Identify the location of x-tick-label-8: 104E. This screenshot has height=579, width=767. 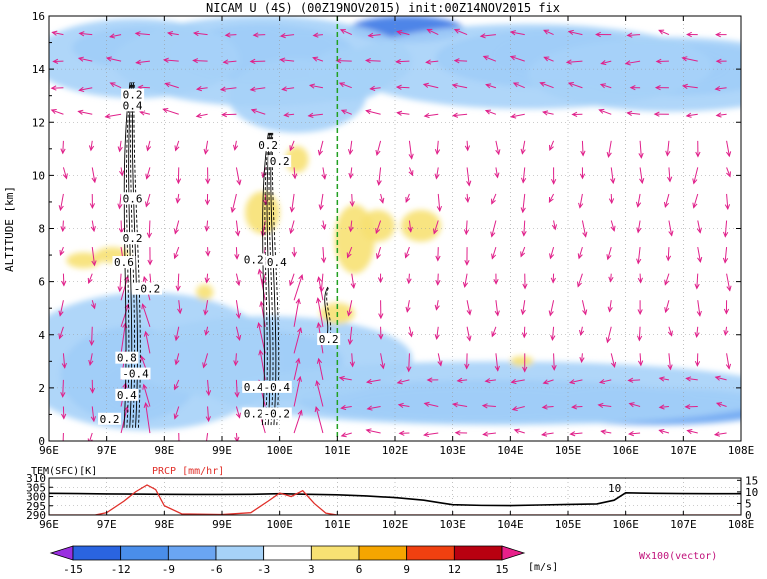
(510, 450).